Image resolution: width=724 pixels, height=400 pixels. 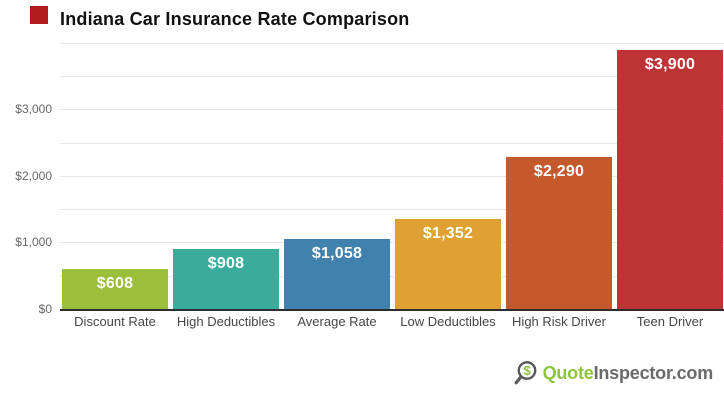 I want to click on x-axis-line, so click(x=392, y=310).